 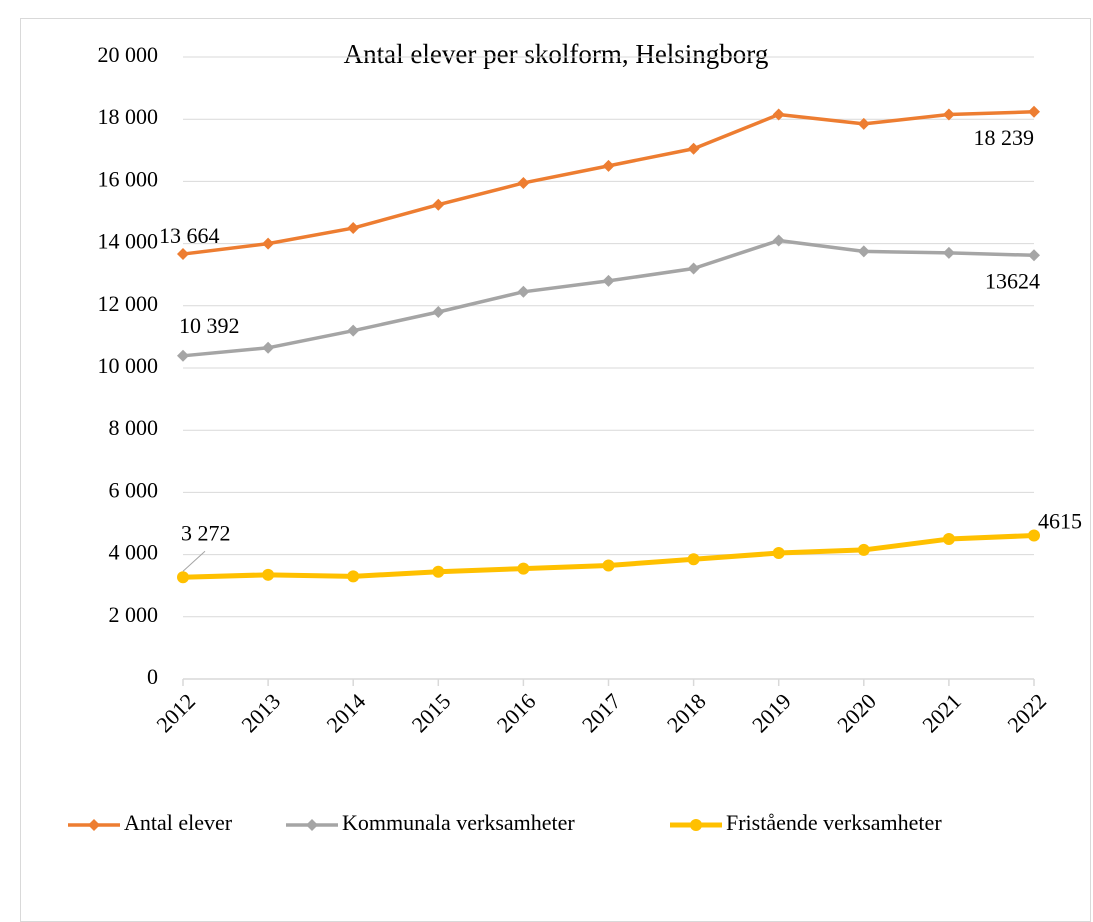 I want to click on x-tick-label: 2015, so click(x=431, y=712).